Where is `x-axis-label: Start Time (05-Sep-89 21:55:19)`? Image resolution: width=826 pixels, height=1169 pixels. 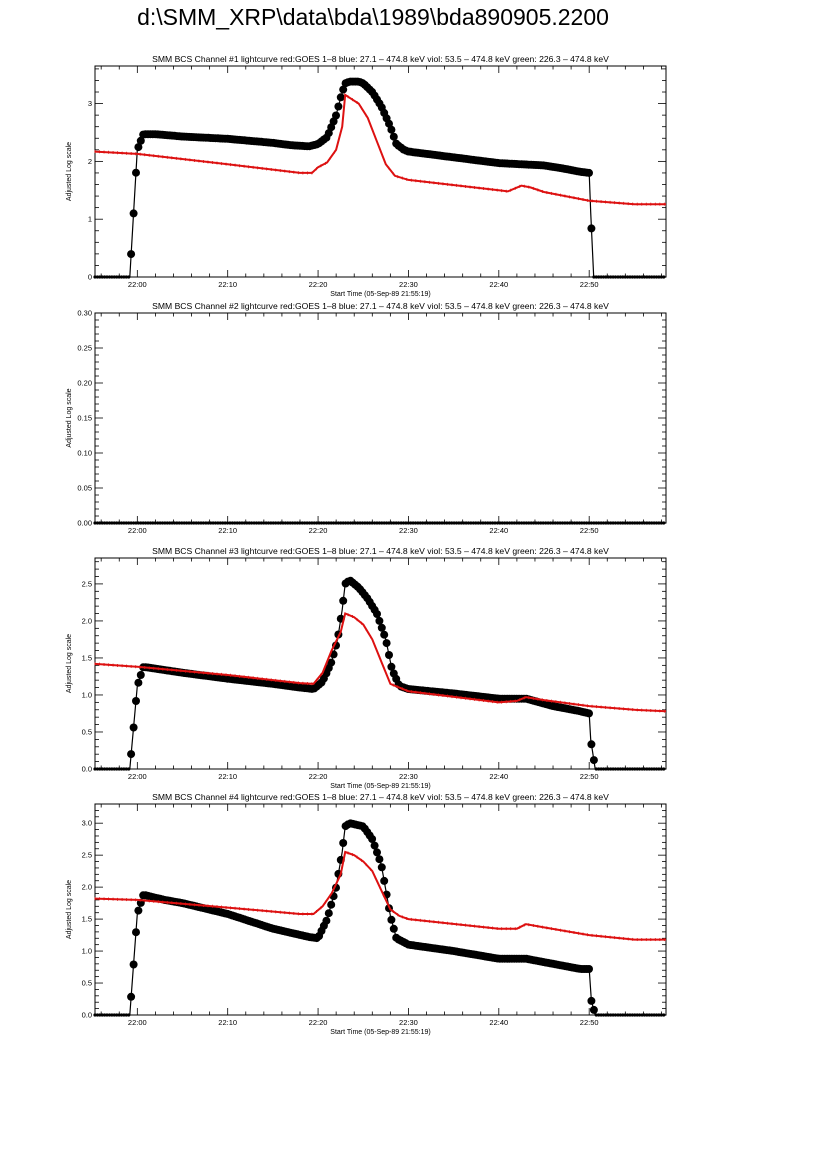
x-axis-label: Start Time (05-Sep-89 21:55:19) is located at coordinates (380, 786).